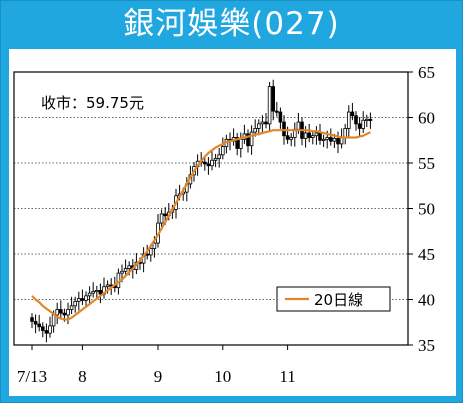  I want to click on y-tick-label: 55, so click(426, 163).